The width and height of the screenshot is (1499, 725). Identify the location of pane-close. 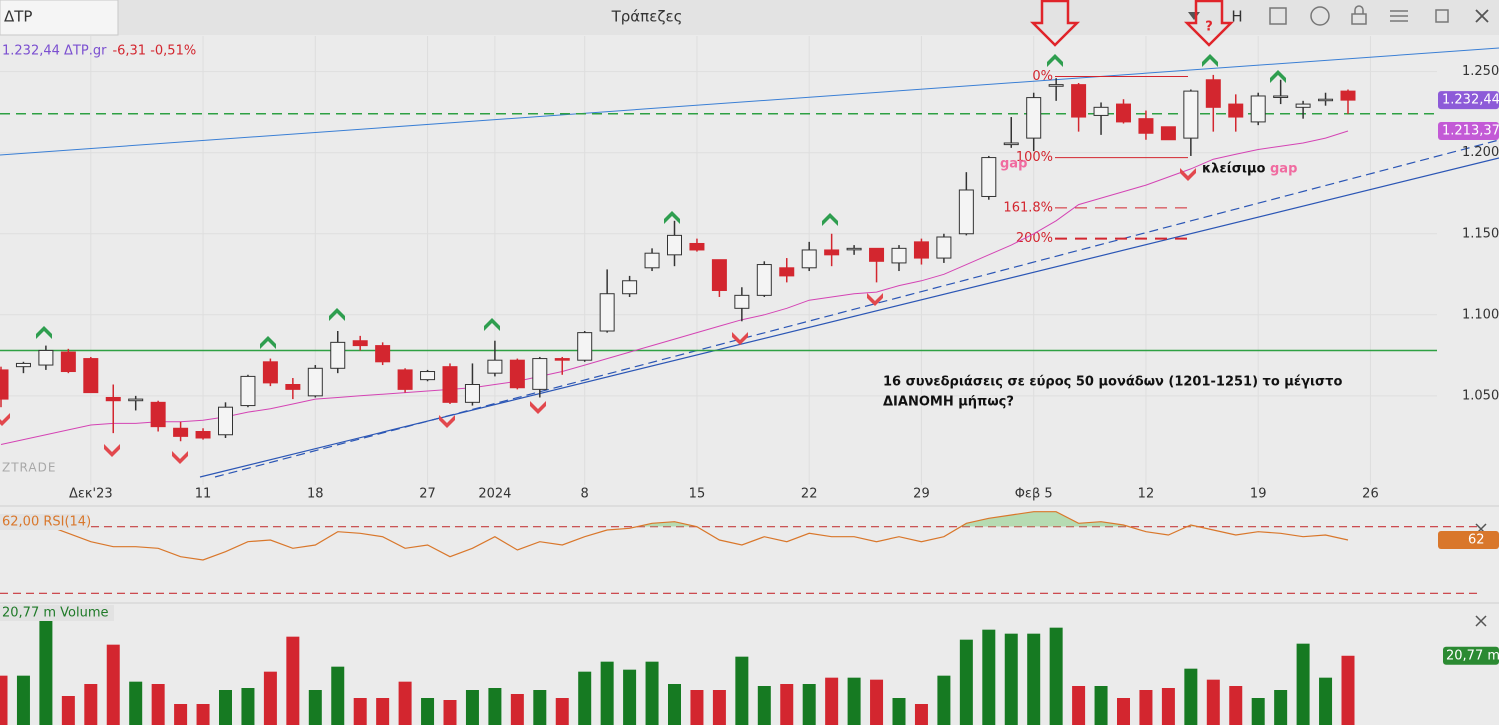
(1481, 621).